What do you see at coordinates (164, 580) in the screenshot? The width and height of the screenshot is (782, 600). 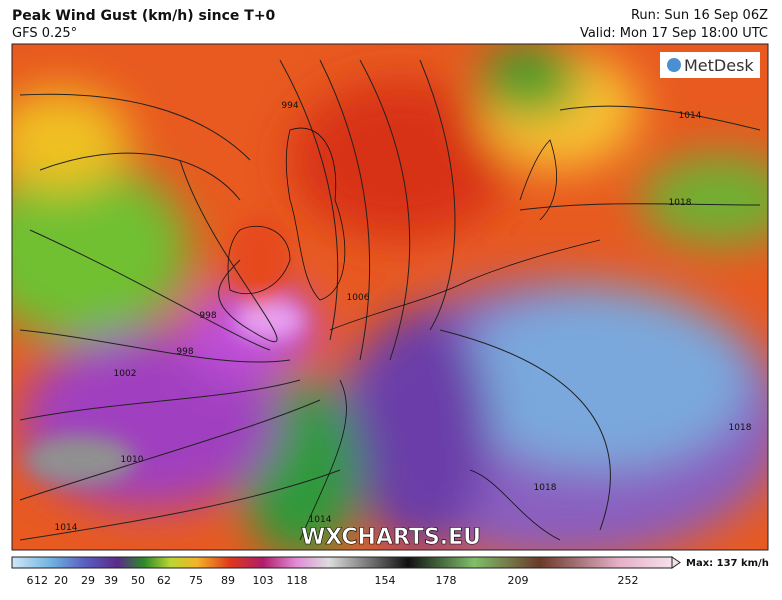 I see `colorbar-tick-label: 62` at bounding box center [164, 580].